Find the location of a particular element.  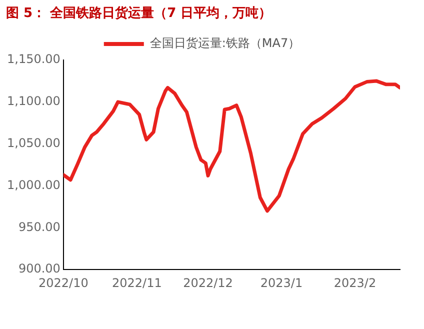

legend-label: 全国日货运量:铁路（MA7） is located at coordinates (225, 43).